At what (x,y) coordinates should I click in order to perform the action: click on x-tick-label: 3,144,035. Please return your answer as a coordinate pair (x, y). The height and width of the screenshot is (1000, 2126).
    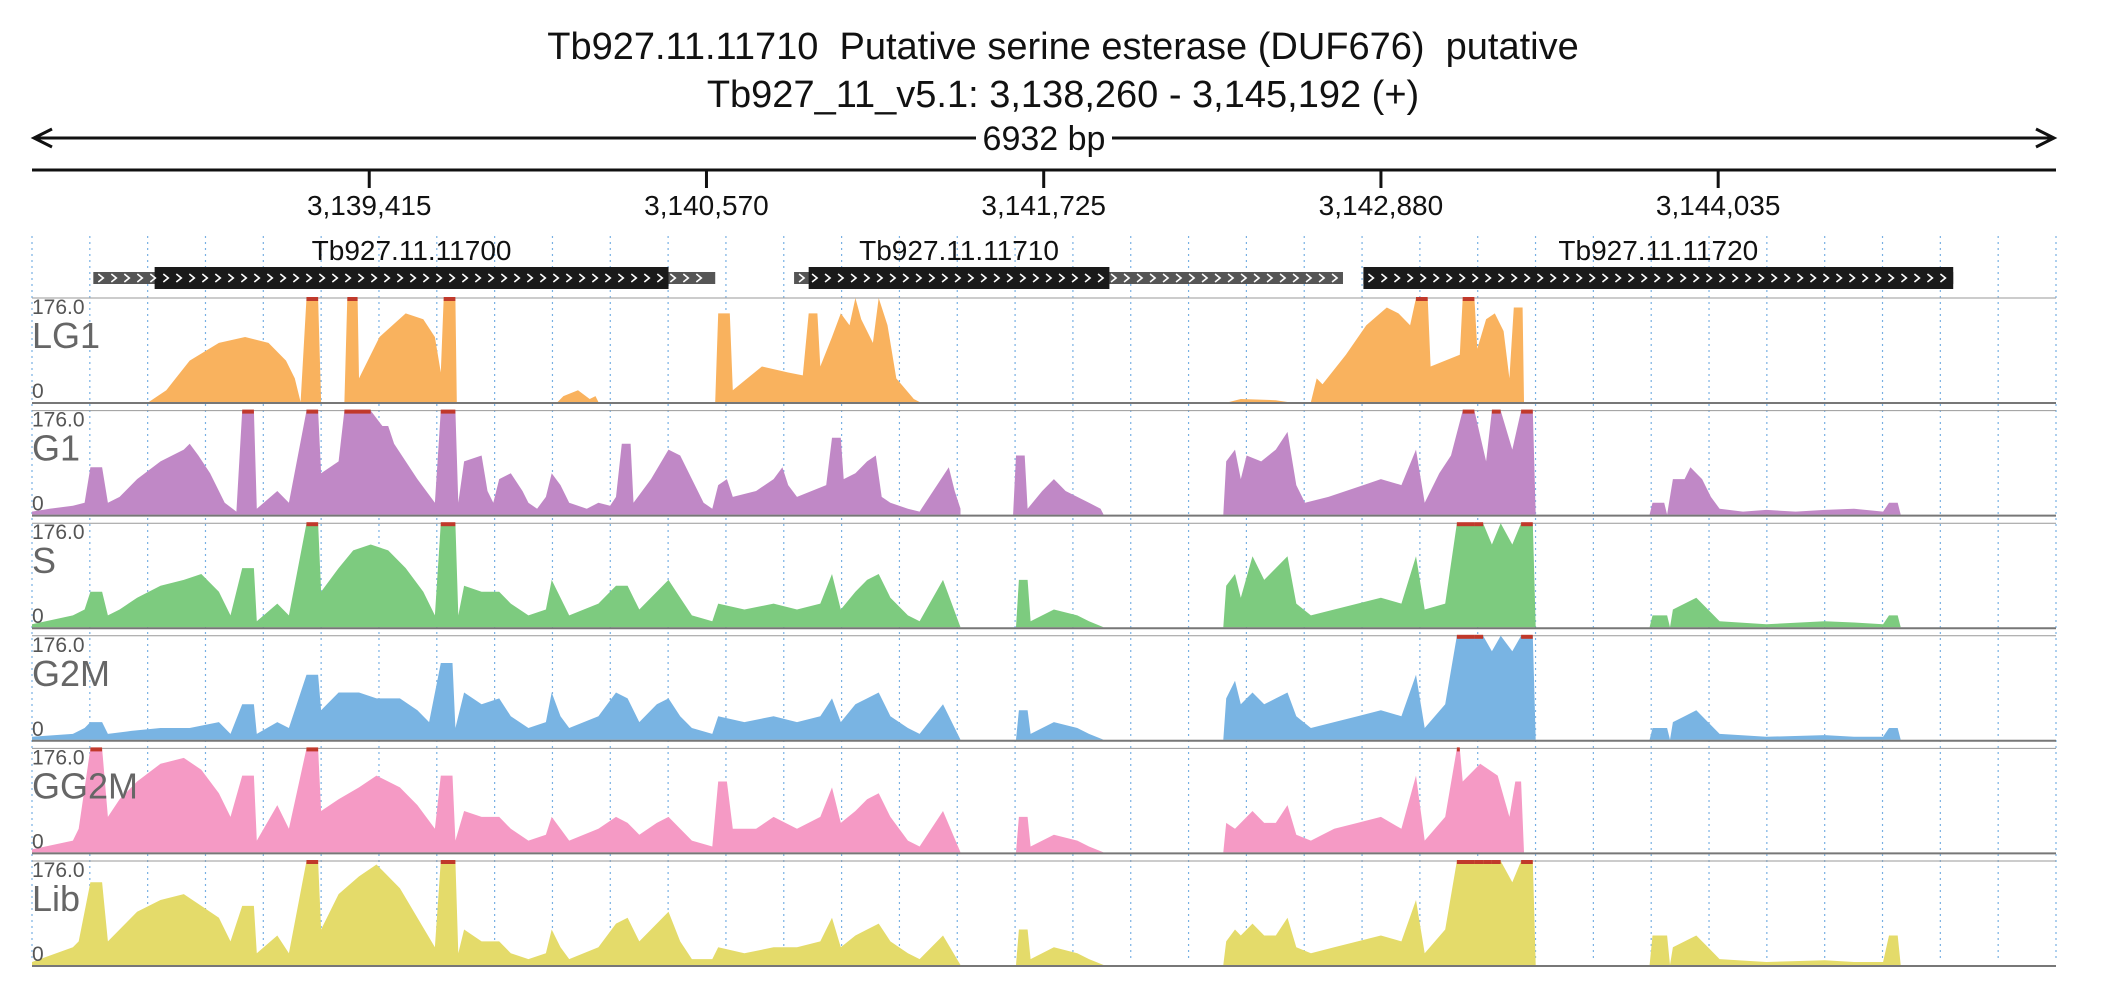
    Looking at the image, I should click on (1718, 205).